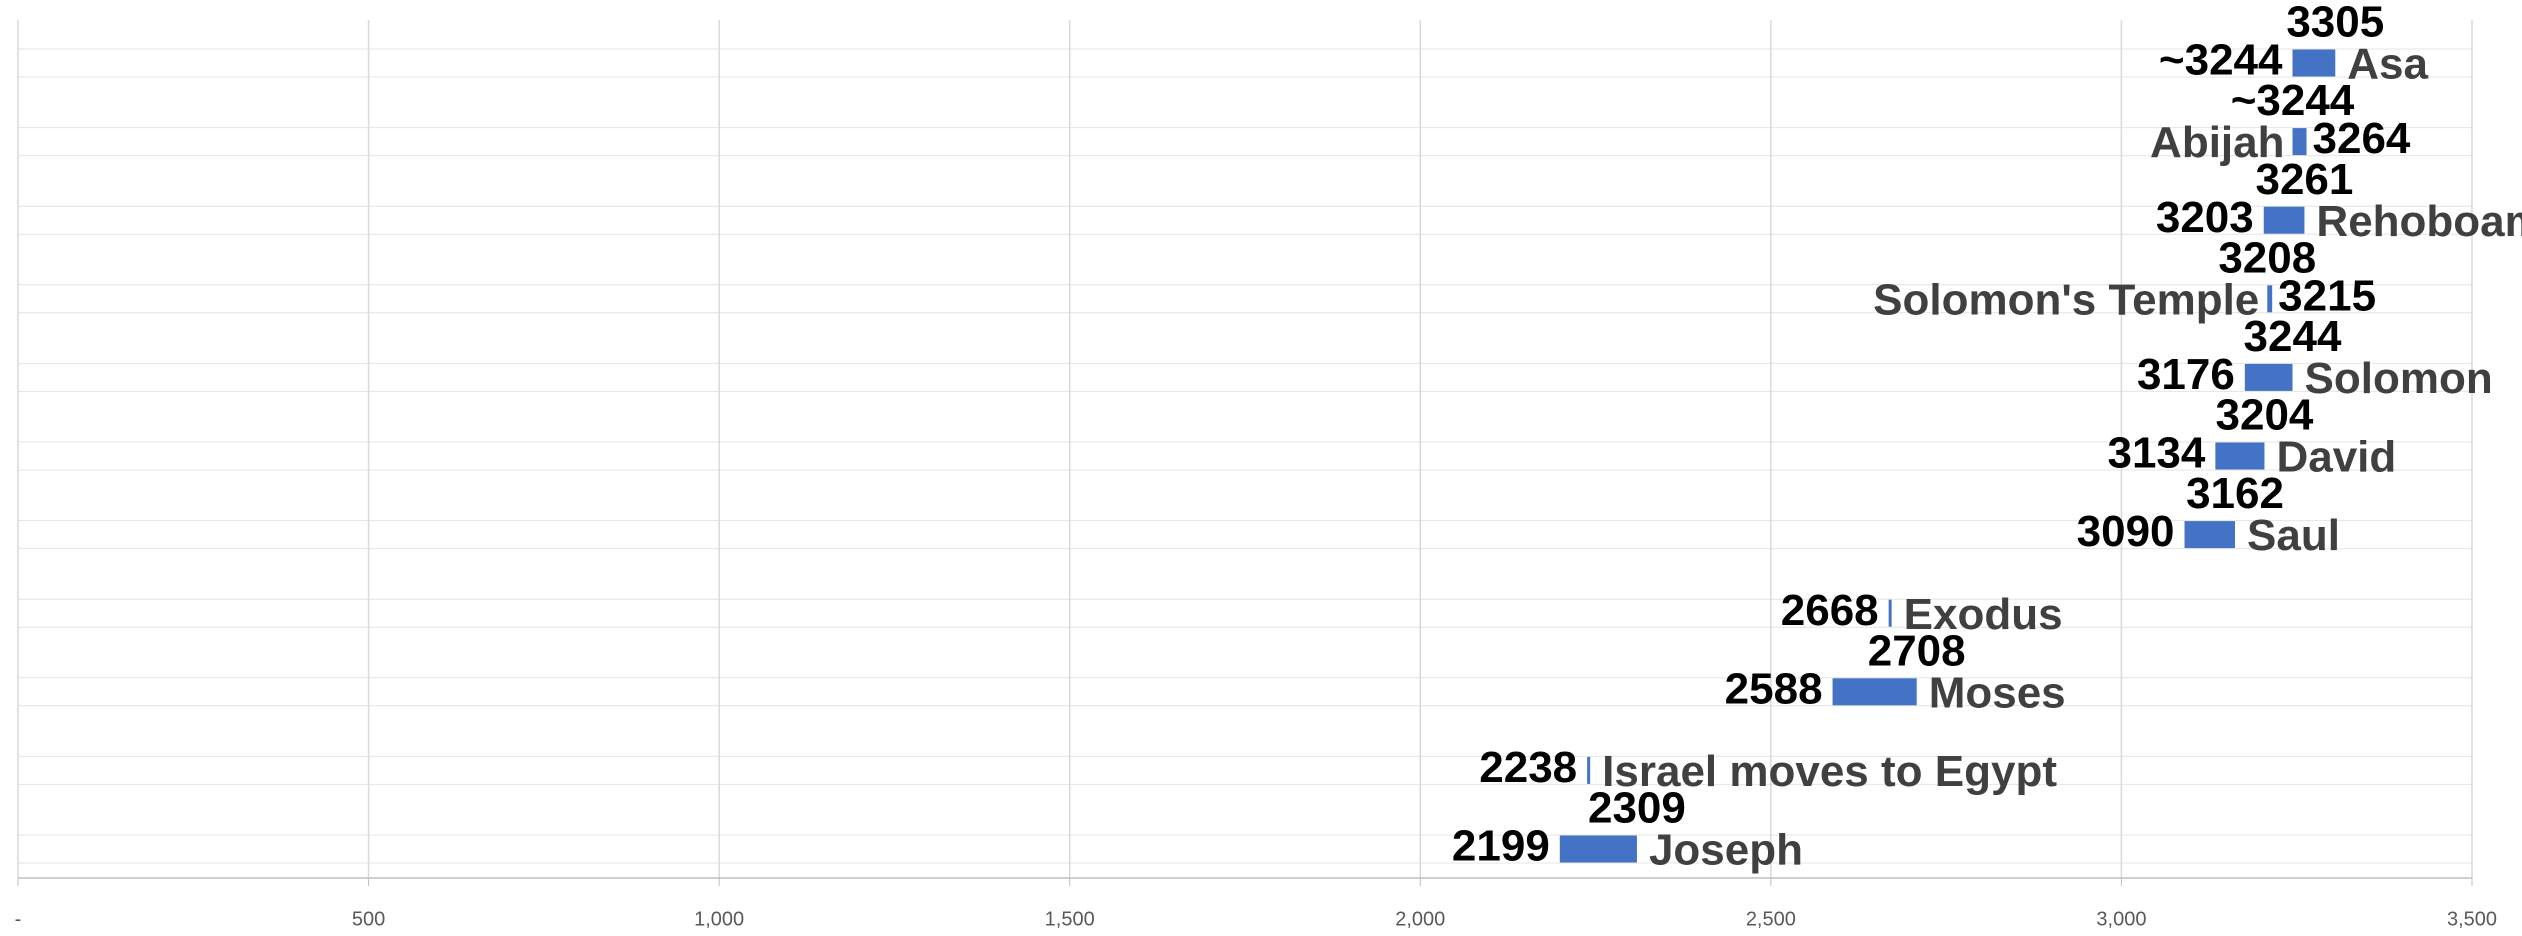 The height and width of the screenshot is (936, 2522). What do you see at coordinates (1771, 919) in the screenshot?
I see `x-tick-label: 2,500` at bounding box center [1771, 919].